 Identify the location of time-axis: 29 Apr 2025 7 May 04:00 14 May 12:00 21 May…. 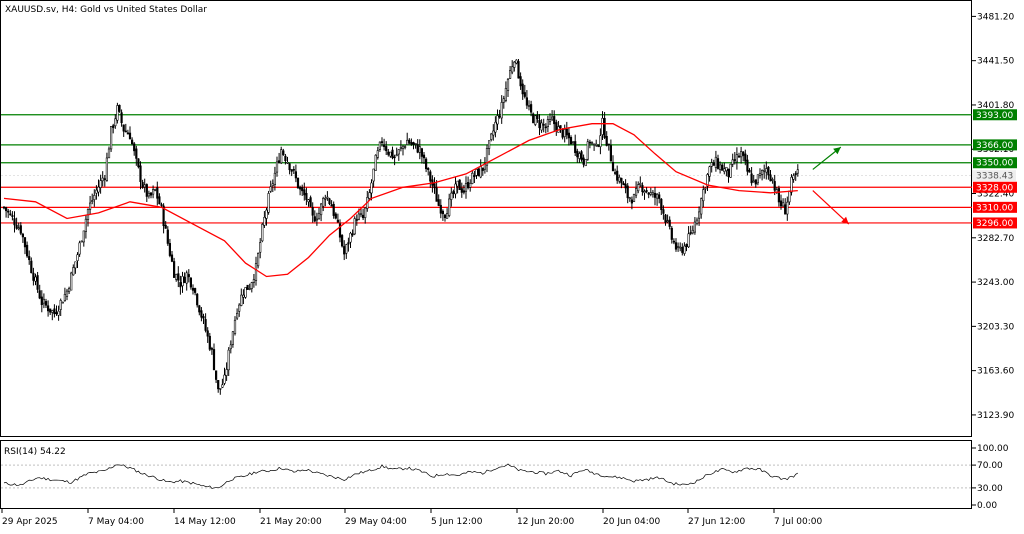
(412, 517).